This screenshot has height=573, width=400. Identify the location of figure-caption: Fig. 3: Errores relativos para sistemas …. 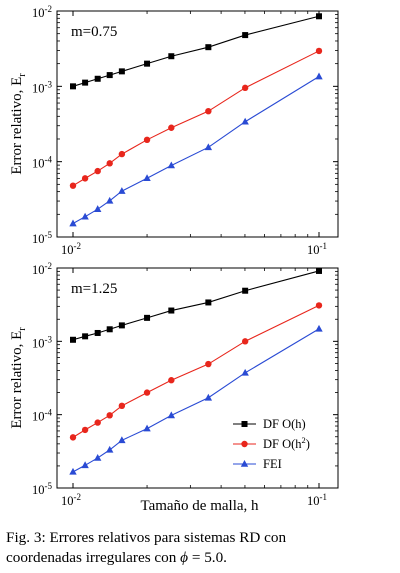
(201, 548).